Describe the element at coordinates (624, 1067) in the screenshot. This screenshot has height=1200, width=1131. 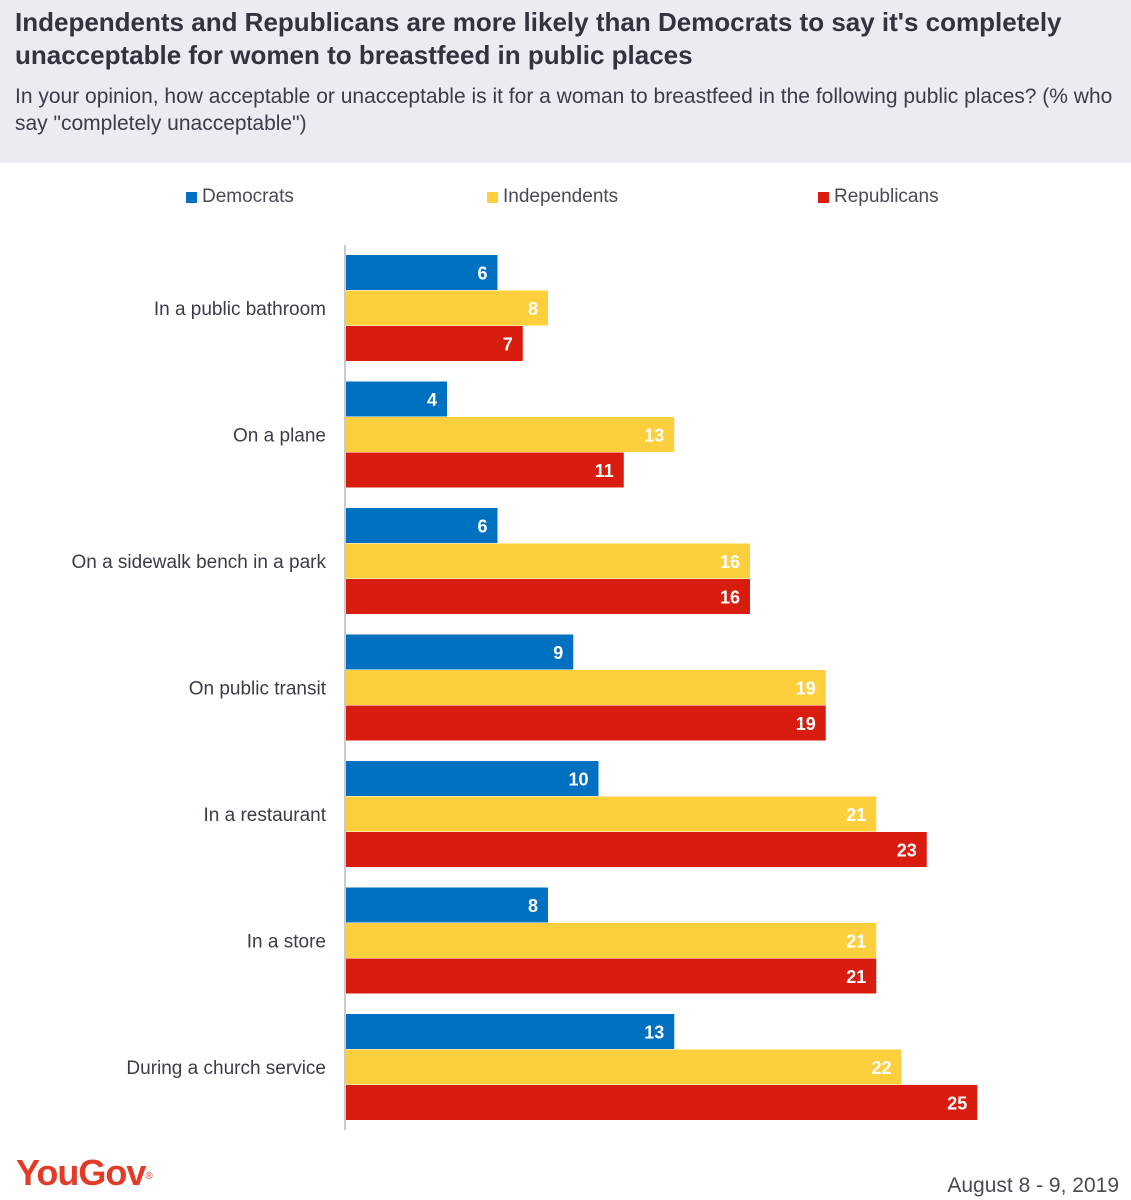
I see `bar-independents-during-a-church-service` at that location.